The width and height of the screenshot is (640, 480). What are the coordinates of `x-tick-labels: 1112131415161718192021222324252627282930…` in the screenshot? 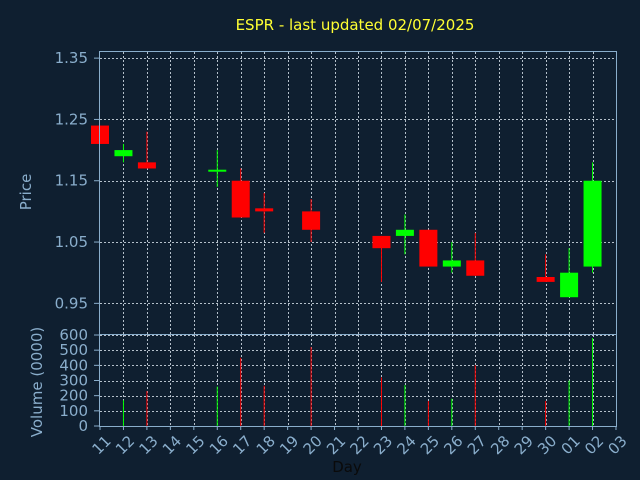 It's located at (360, 442).